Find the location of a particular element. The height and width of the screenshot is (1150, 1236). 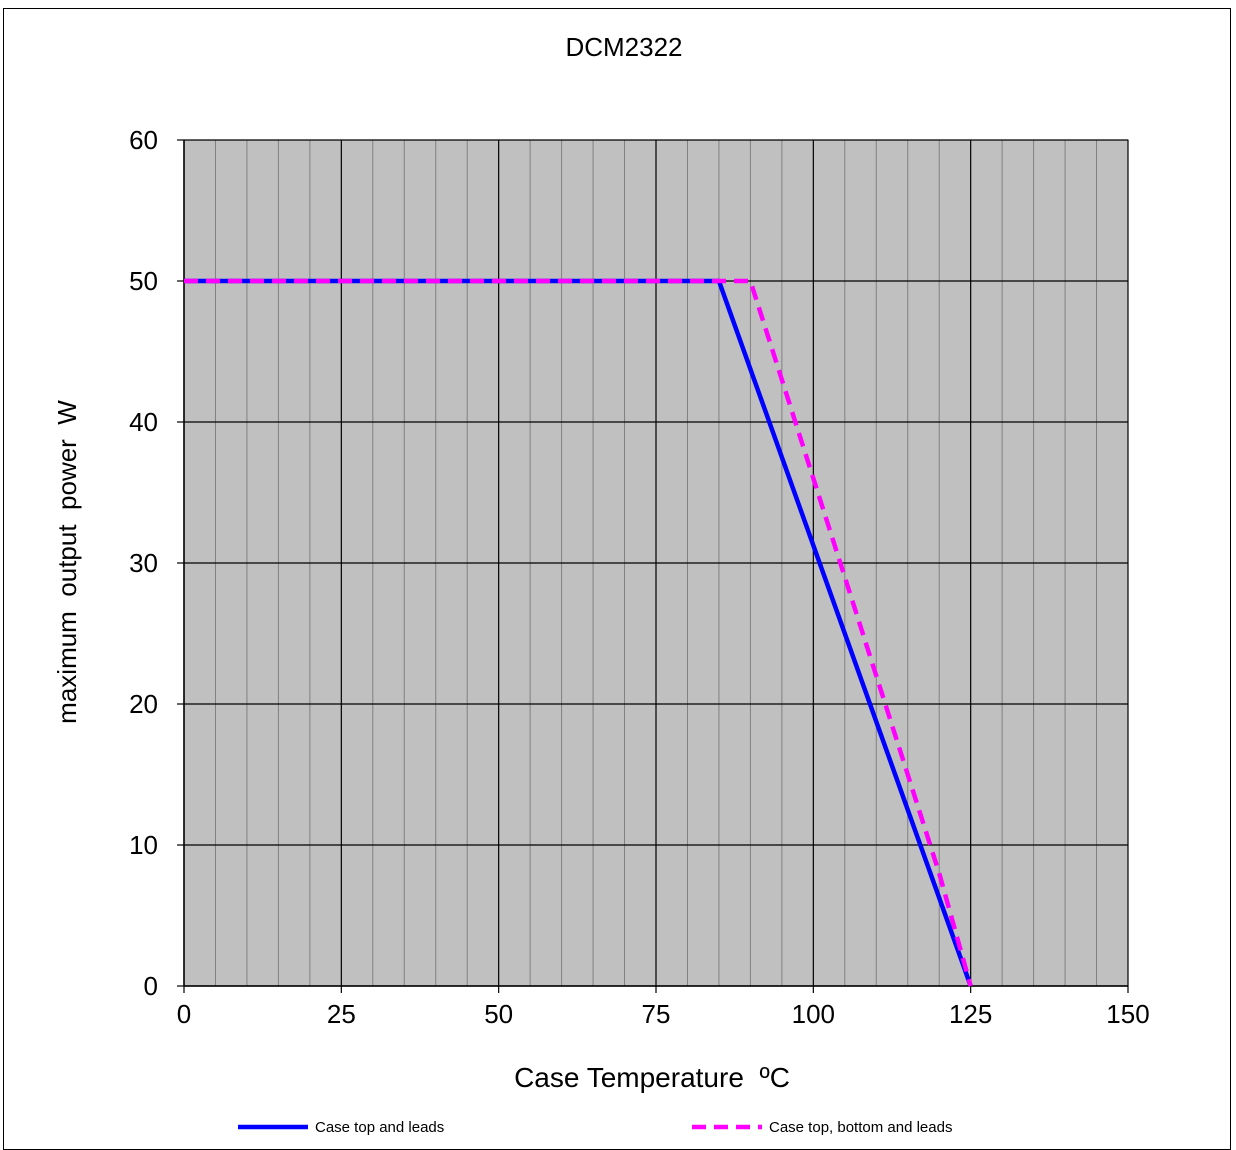

y-tick-label: 30 is located at coordinates (143, 563).